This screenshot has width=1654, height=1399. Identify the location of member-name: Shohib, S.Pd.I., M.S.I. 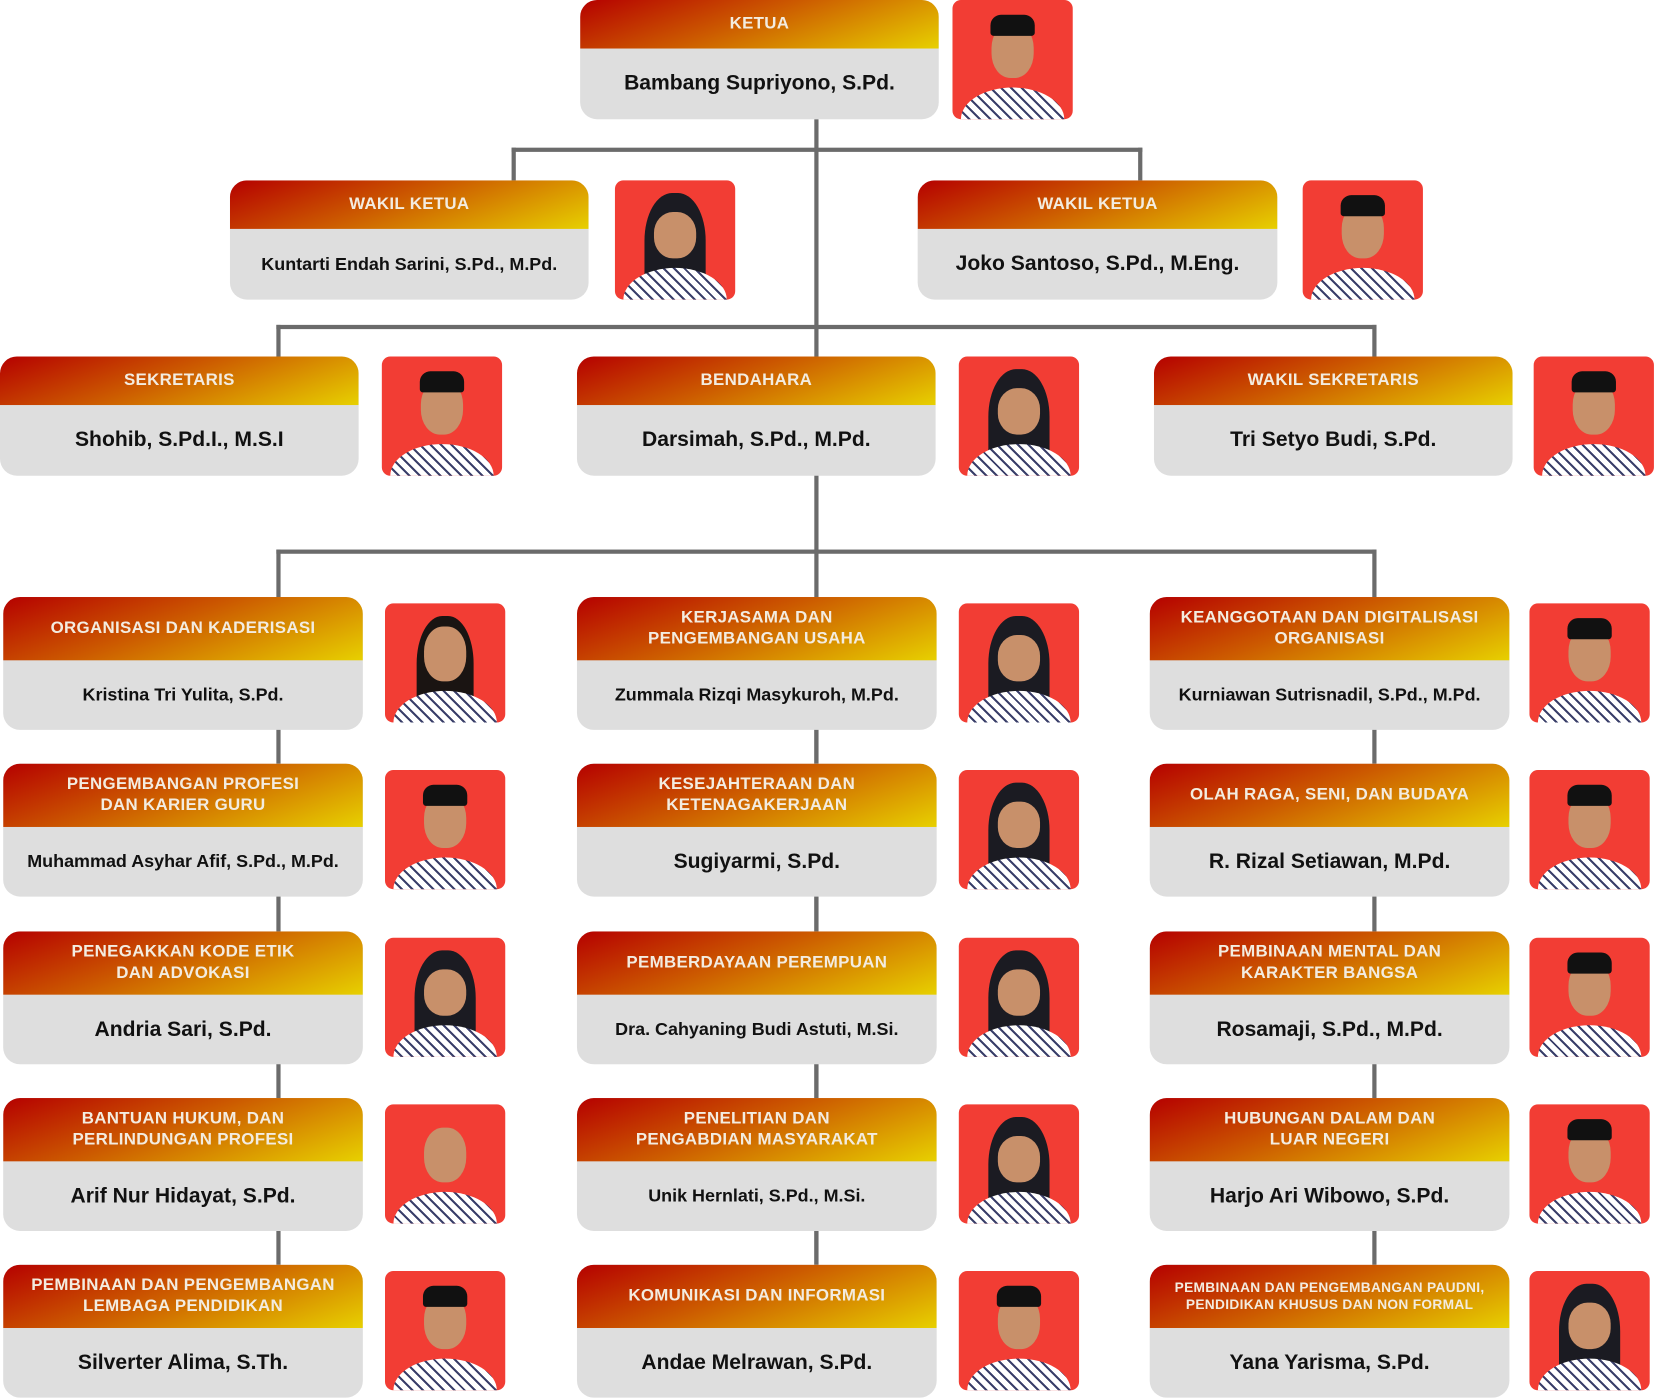
(179, 440).